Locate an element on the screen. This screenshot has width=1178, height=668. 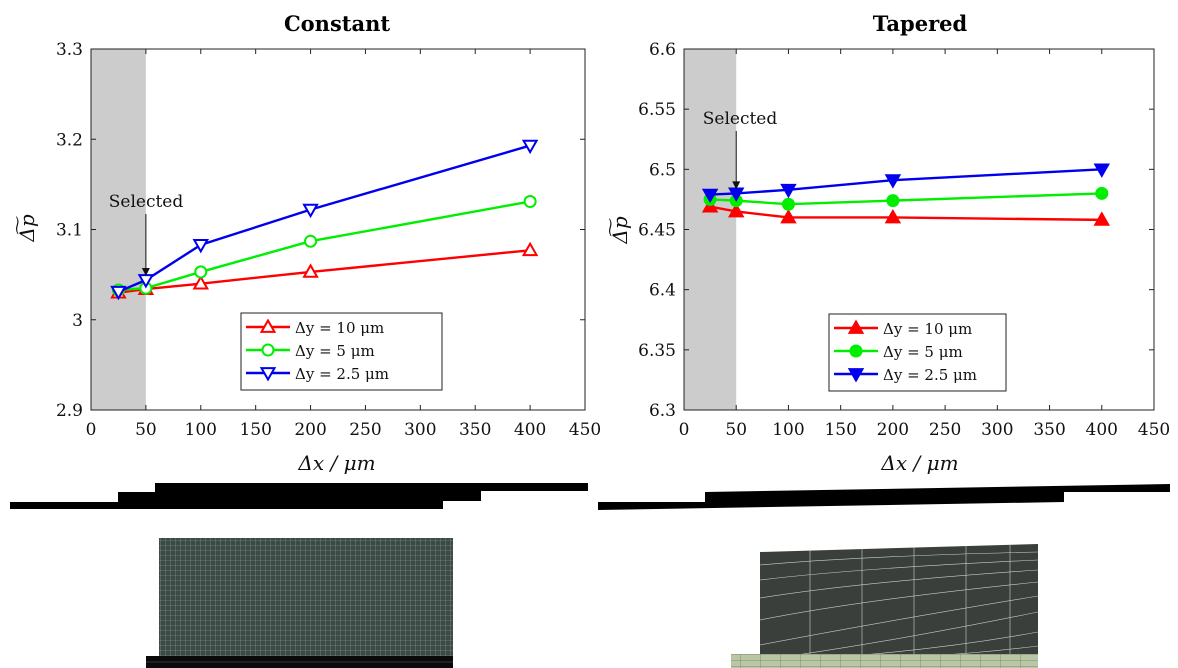
y-tick-label: 3.1 is located at coordinates (69, 231).